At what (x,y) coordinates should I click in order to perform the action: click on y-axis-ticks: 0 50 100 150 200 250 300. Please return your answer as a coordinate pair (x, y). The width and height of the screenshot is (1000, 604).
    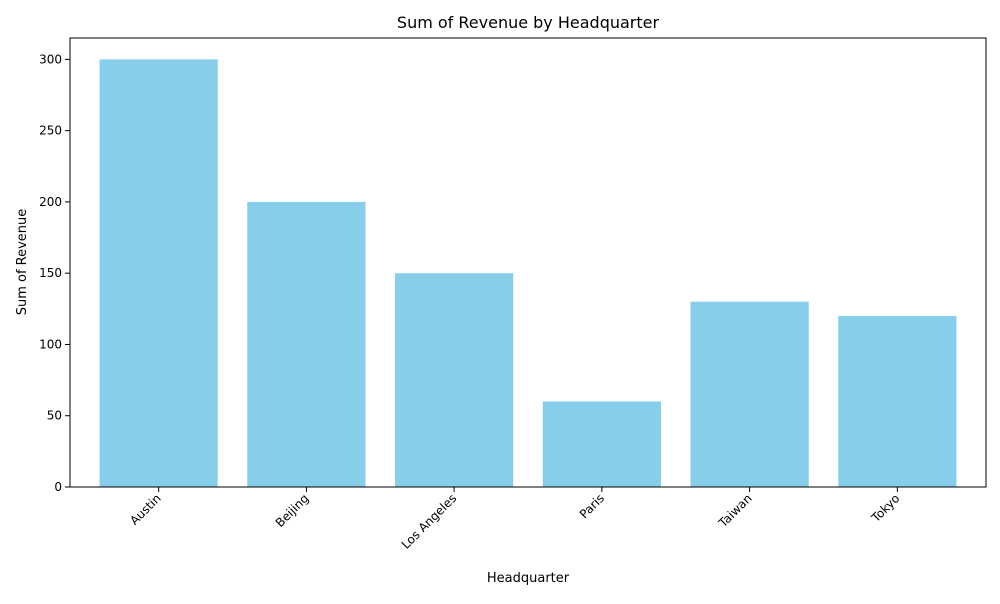
    Looking at the image, I should click on (54, 273).